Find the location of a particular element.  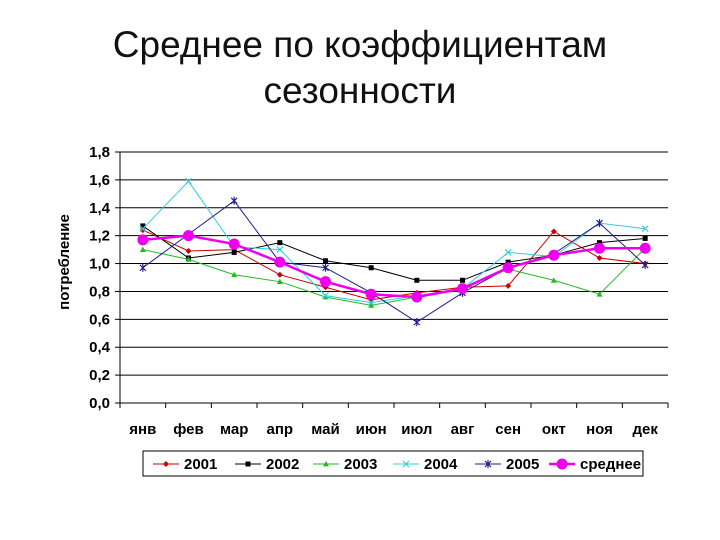

y-tick-label: 1,8 is located at coordinates (99, 152).